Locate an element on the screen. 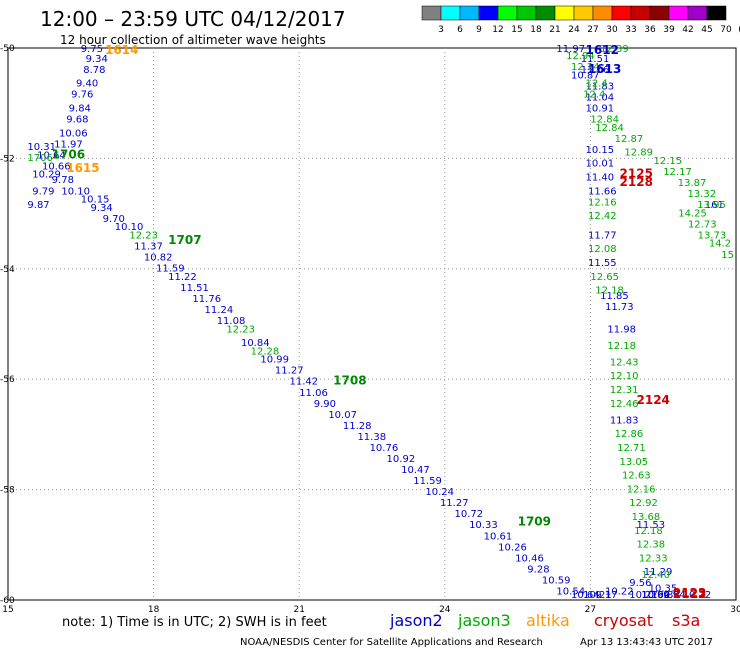 Image resolution: width=740 pixels, height=650 pixels. data-point: 12.84 is located at coordinates (609, 128).